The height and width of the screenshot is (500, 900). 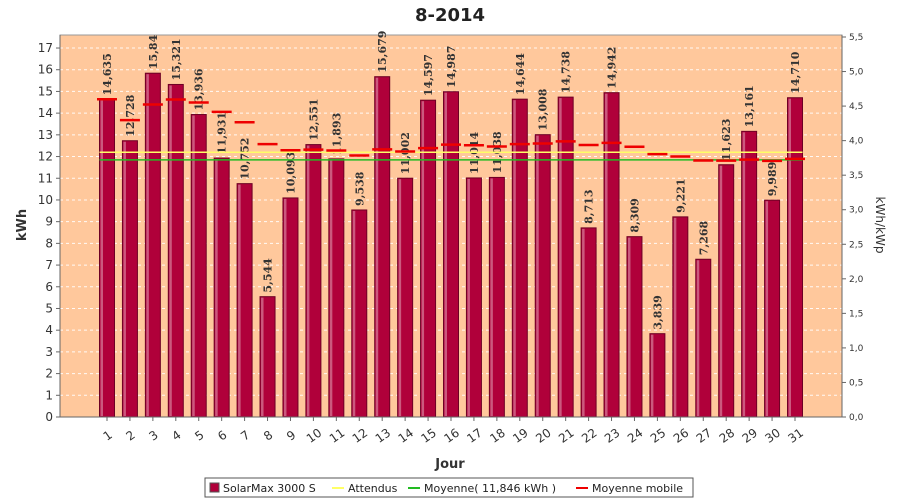 I want to click on x-tick-label: 24, so click(x=635, y=436).